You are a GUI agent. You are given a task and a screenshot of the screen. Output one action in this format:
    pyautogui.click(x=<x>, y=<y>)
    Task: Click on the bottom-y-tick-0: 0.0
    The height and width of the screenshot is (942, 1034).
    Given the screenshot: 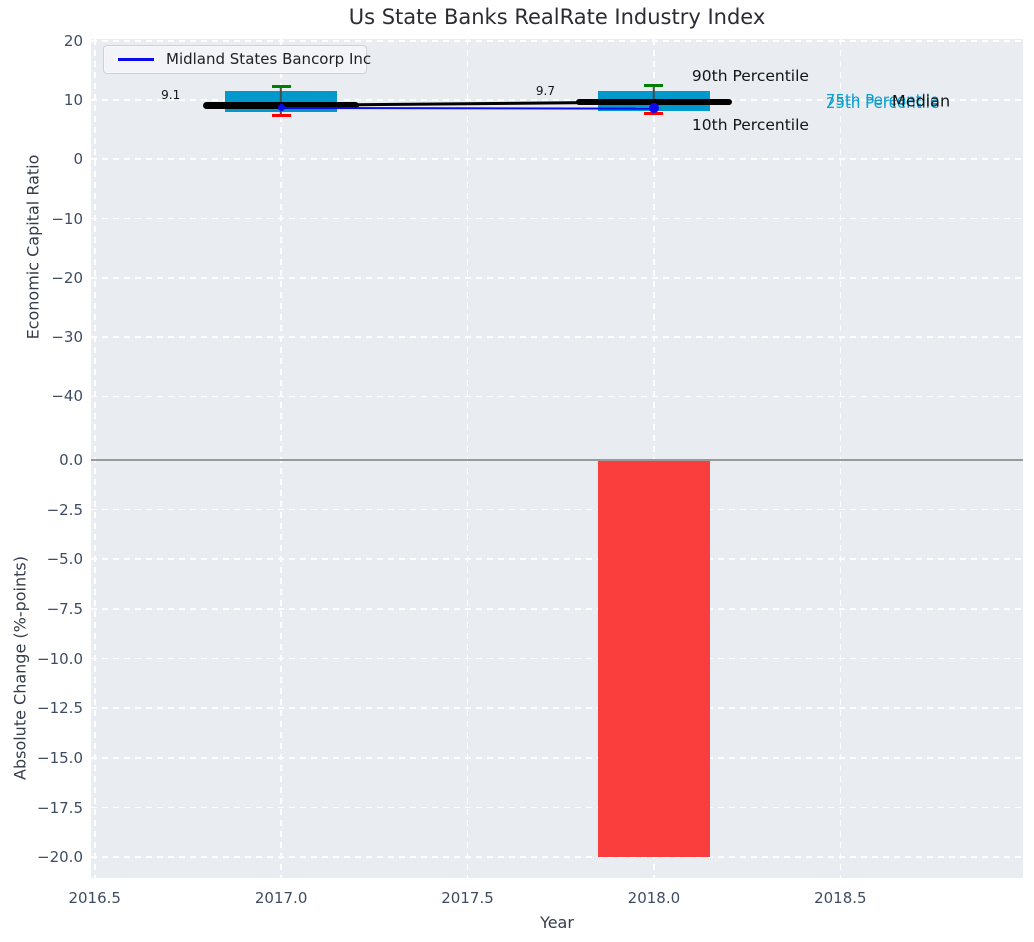 What is the action you would take?
    pyautogui.click(x=71, y=459)
    